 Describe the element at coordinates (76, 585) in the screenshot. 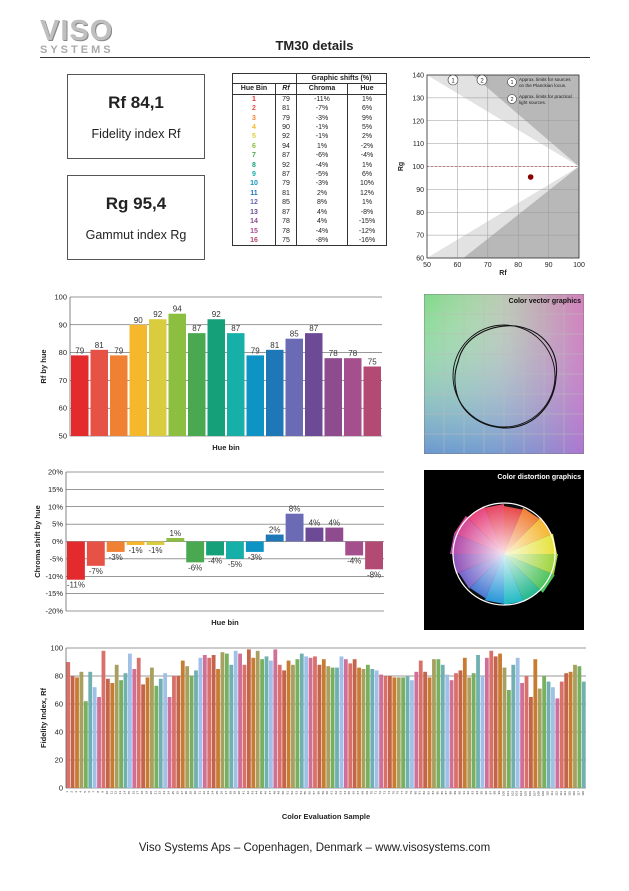

I see `bar-value-label: -11%` at that location.